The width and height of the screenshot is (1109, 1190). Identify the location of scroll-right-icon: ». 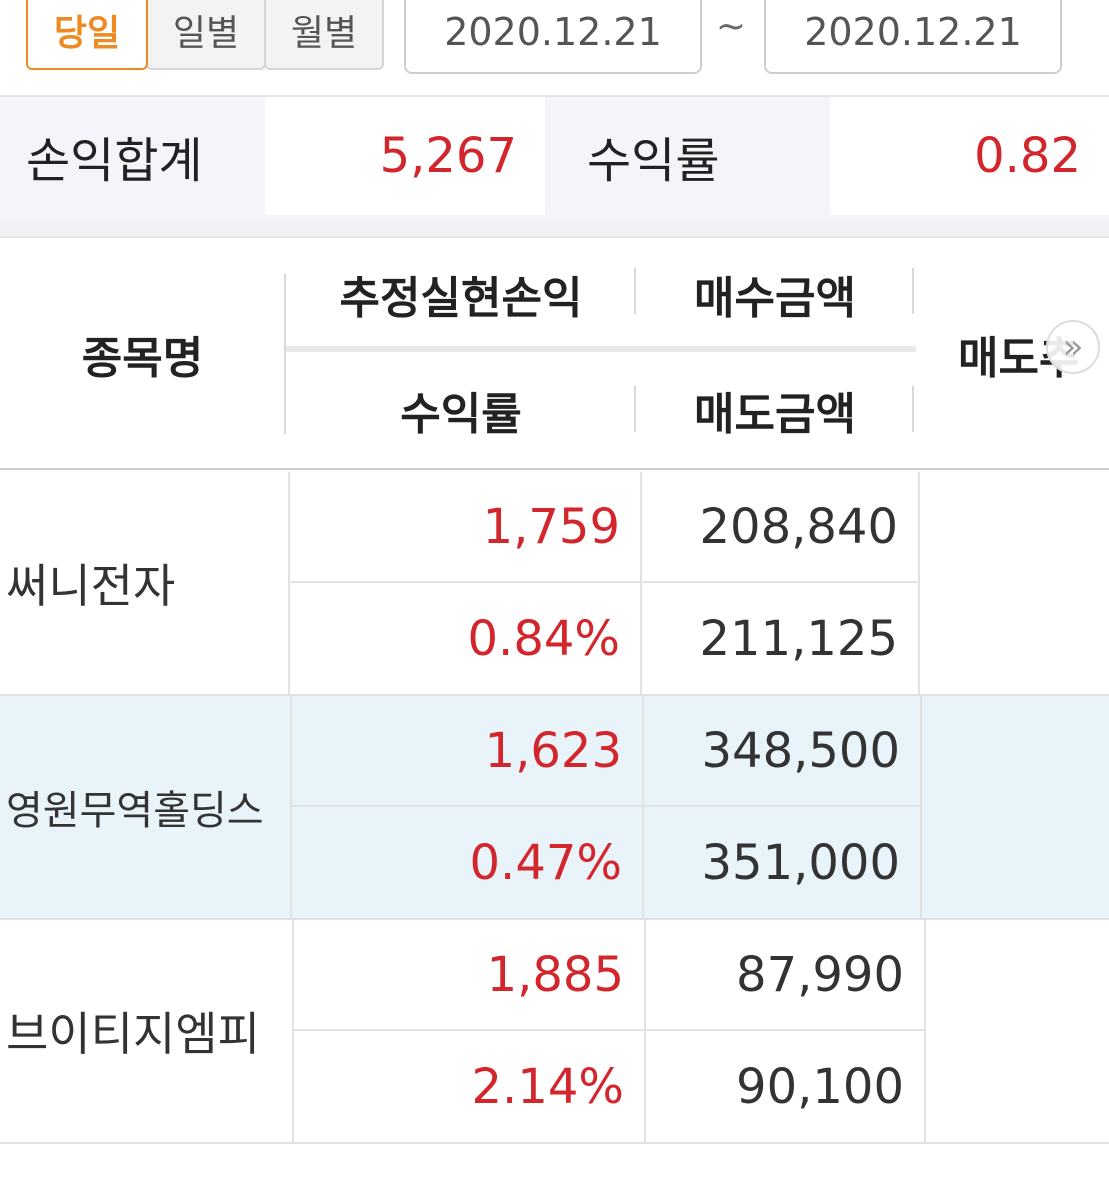
(1073, 347).